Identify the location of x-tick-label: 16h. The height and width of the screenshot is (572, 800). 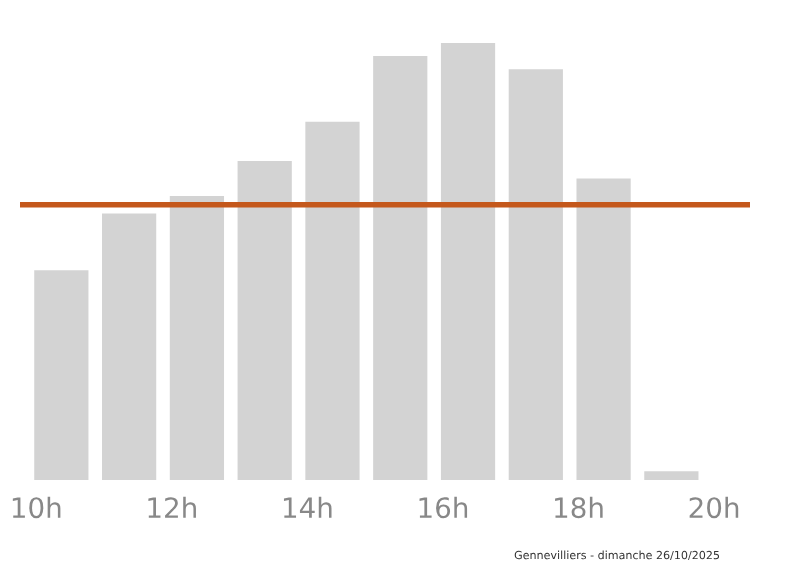
(443, 507).